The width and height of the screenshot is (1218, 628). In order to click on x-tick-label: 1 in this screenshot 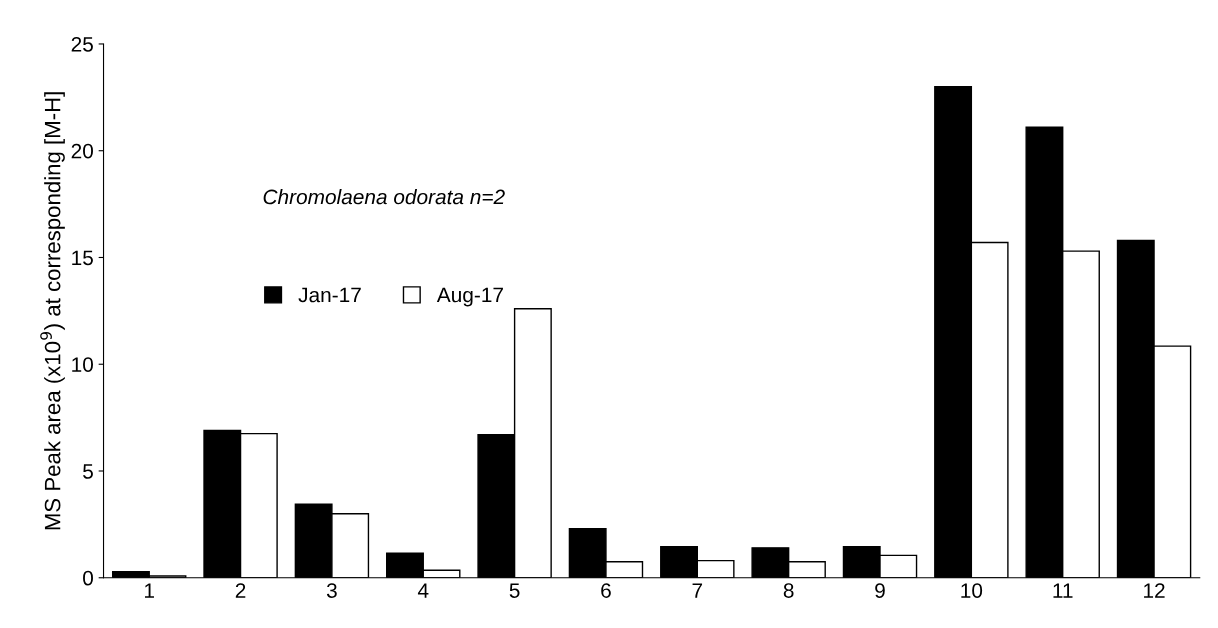, I will do `click(149, 590)`.